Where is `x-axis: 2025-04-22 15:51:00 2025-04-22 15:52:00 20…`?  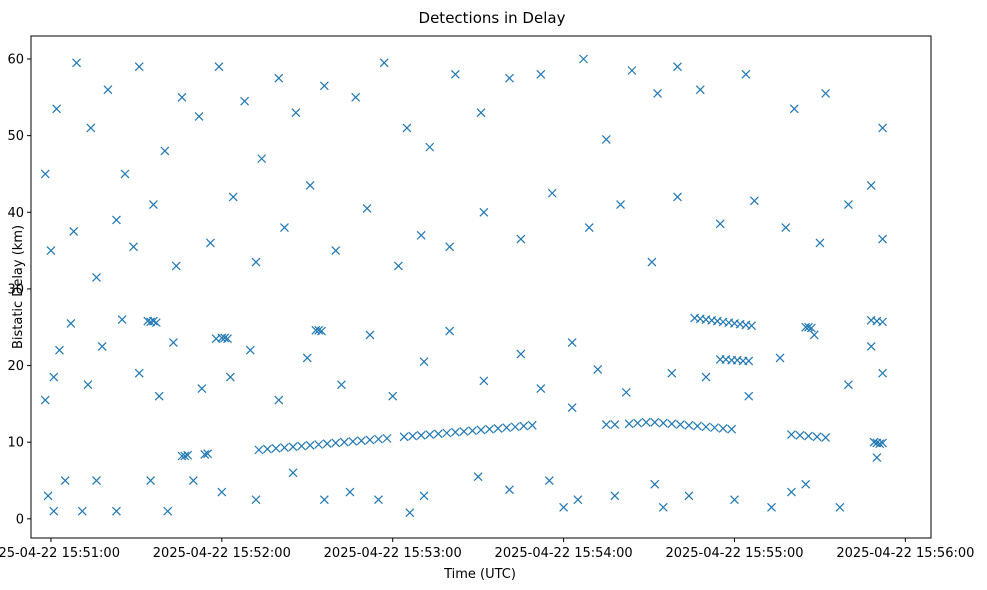 x-axis: 2025-04-22 15:51:00 2025-04-22 15:52:00 20… is located at coordinates (487, 549).